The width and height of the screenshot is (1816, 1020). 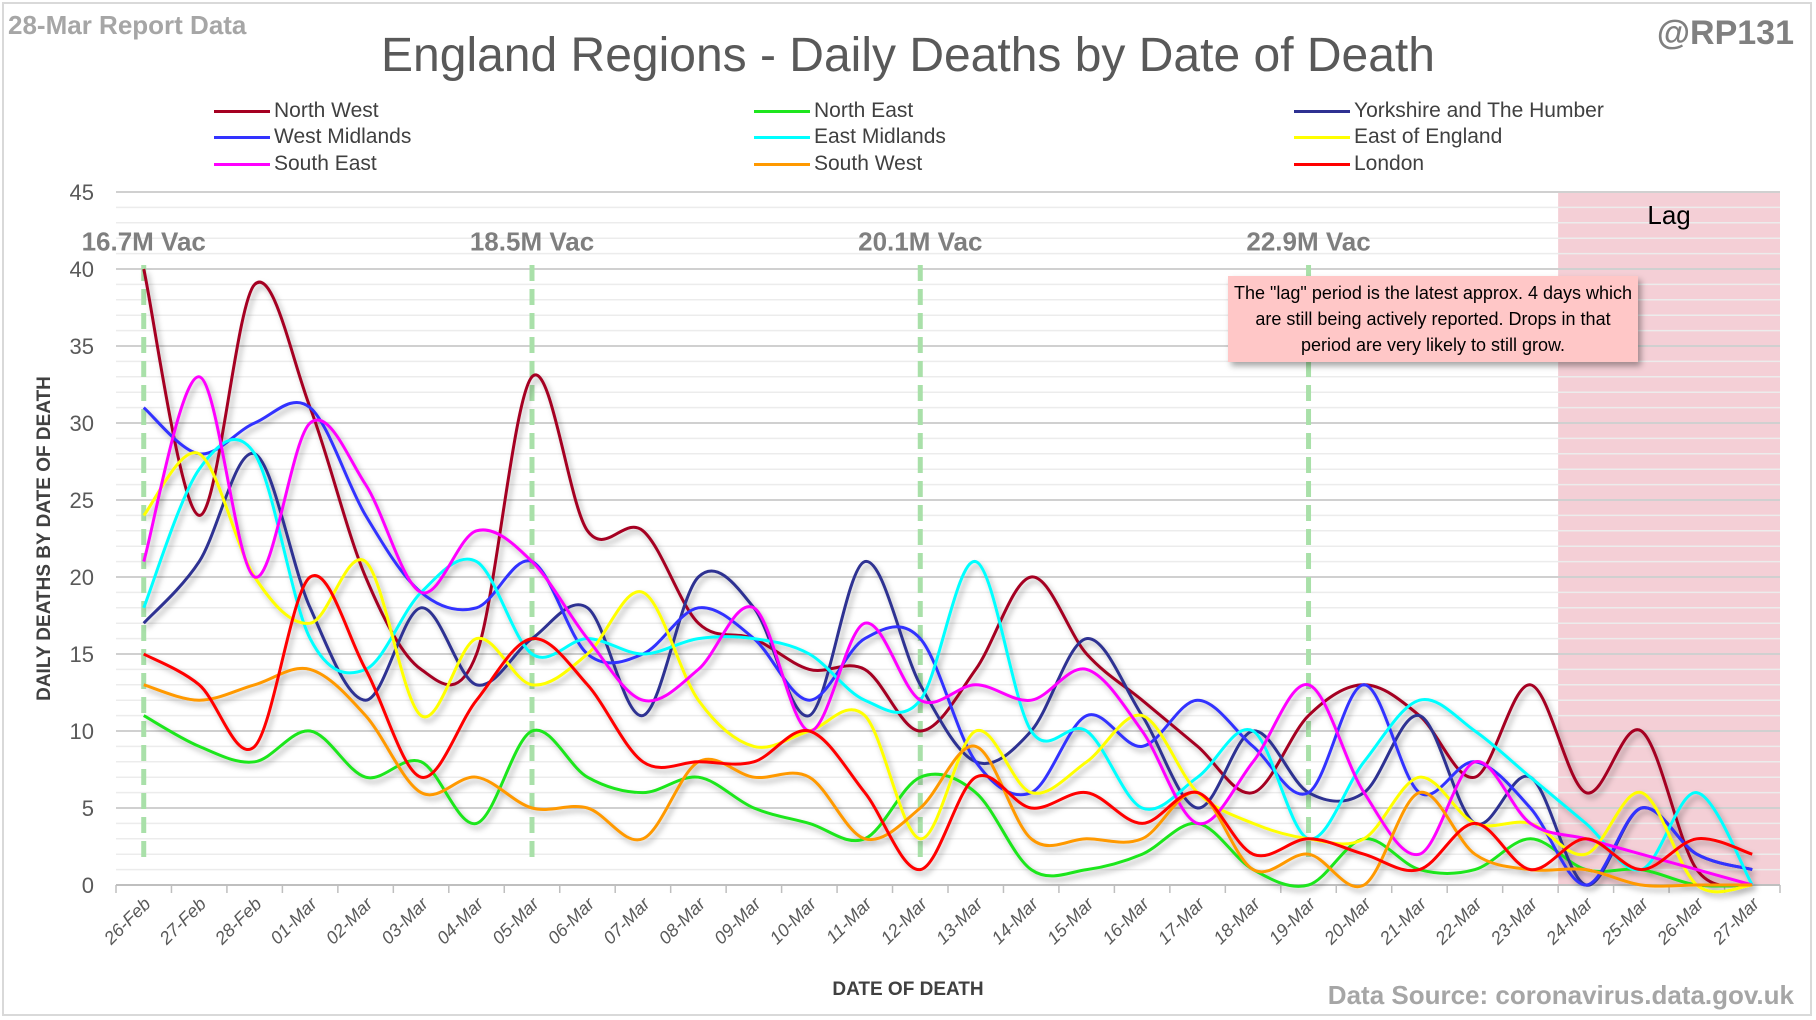 What do you see at coordinates (1181, 920) in the screenshot?
I see `x-tick-label: 17-Mar` at bounding box center [1181, 920].